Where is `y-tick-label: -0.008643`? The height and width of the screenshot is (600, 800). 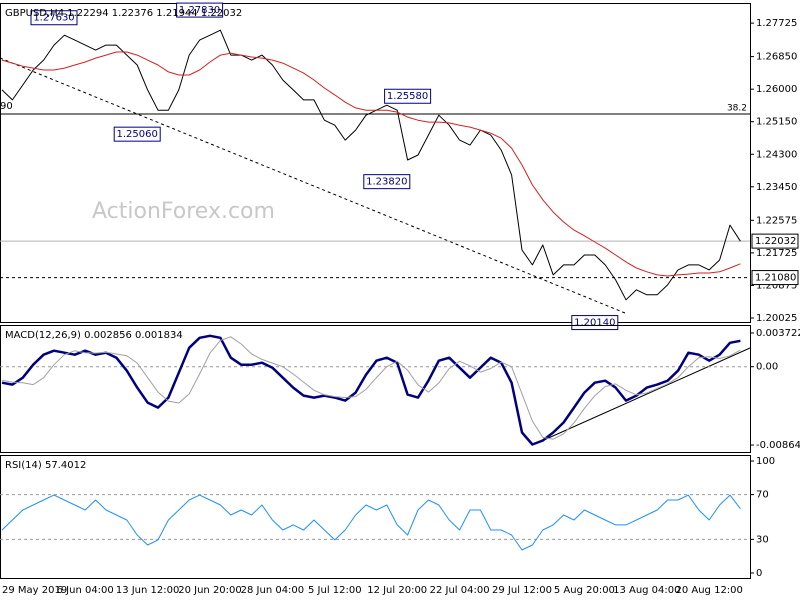 y-tick-label: -0.008643 is located at coordinates (778, 445).